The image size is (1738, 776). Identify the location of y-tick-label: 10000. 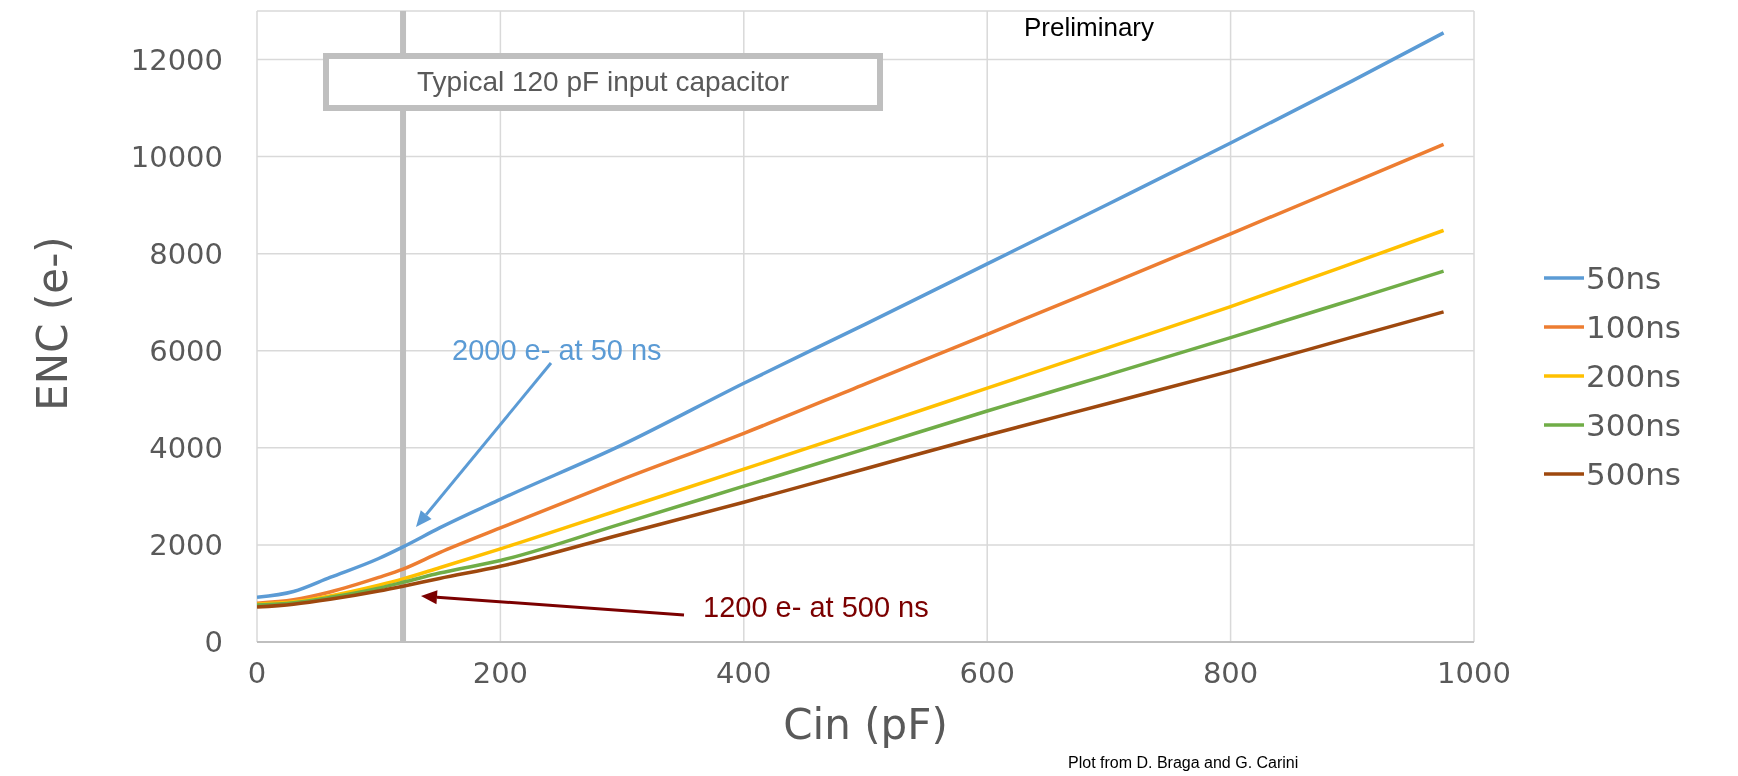
(176, 156).